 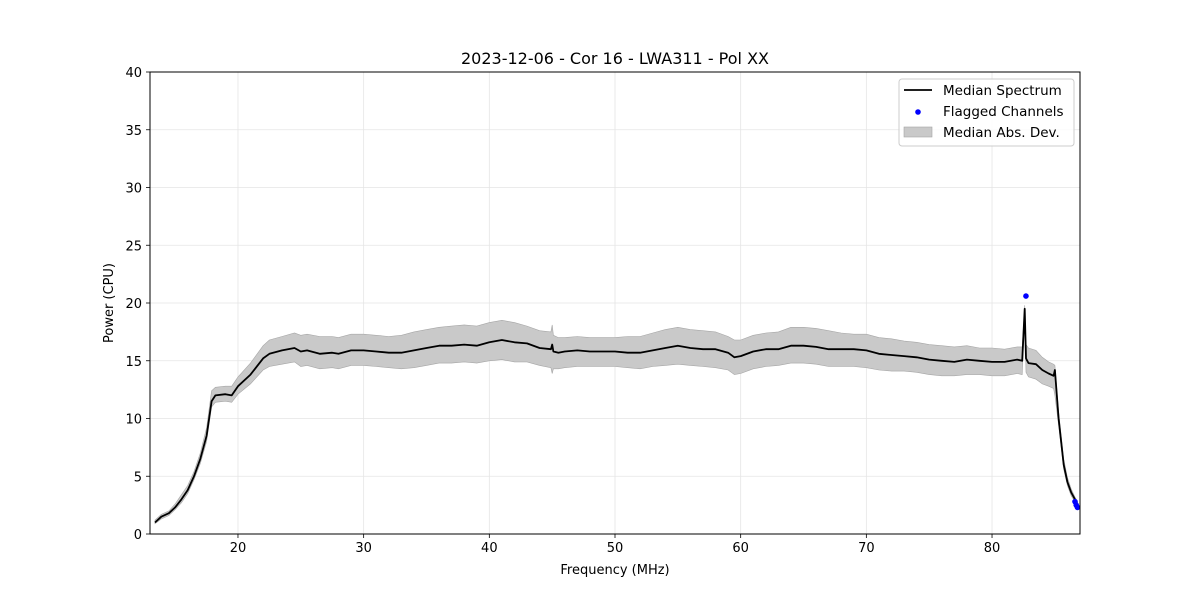 I want to click on x-tick-label: 80, so click(x=992, y=548).